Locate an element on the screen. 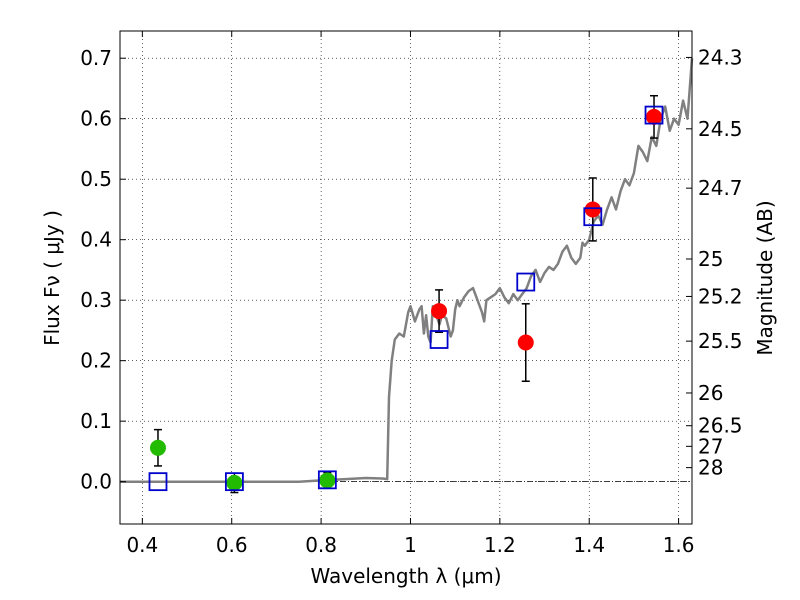 This screenshot has width=800, height=600. x-tick-label: 1.6 is located at coordinates (679, 545).